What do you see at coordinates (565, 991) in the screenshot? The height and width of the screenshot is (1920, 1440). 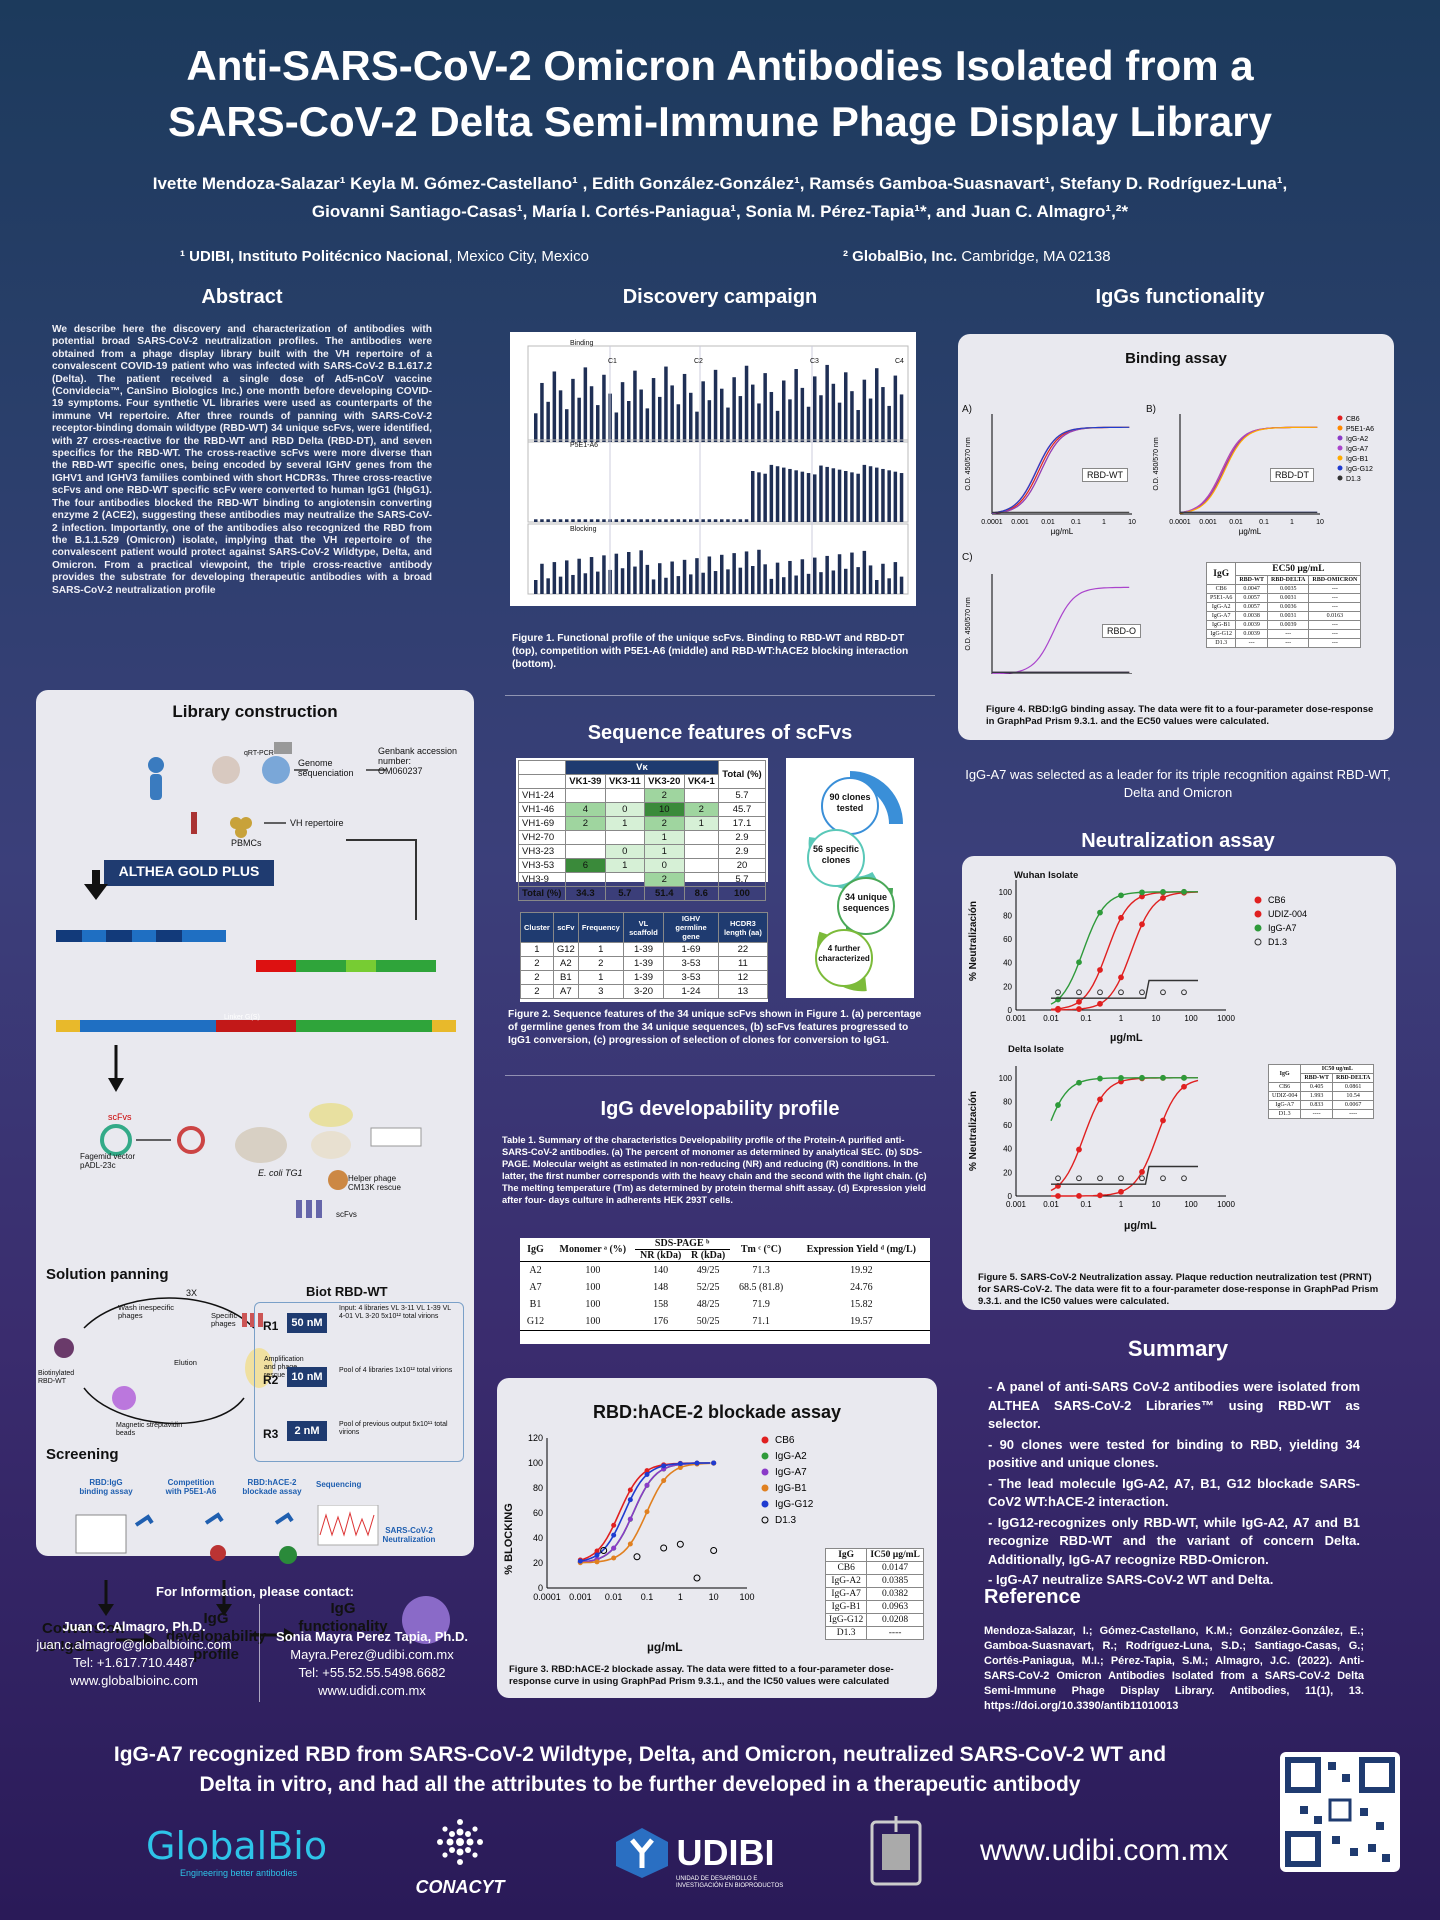 I see `cluster-row-cell: A7` at bounding box center [565, 991].